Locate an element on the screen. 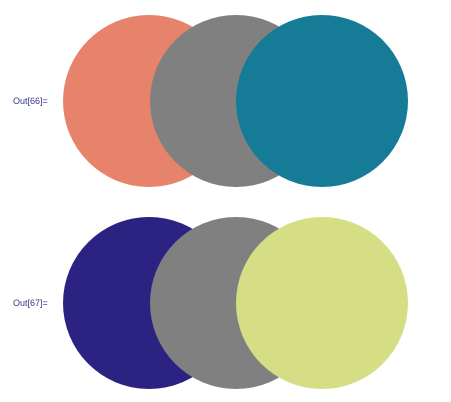  output-label: Out[66]= is located at coordinates (30, 101).